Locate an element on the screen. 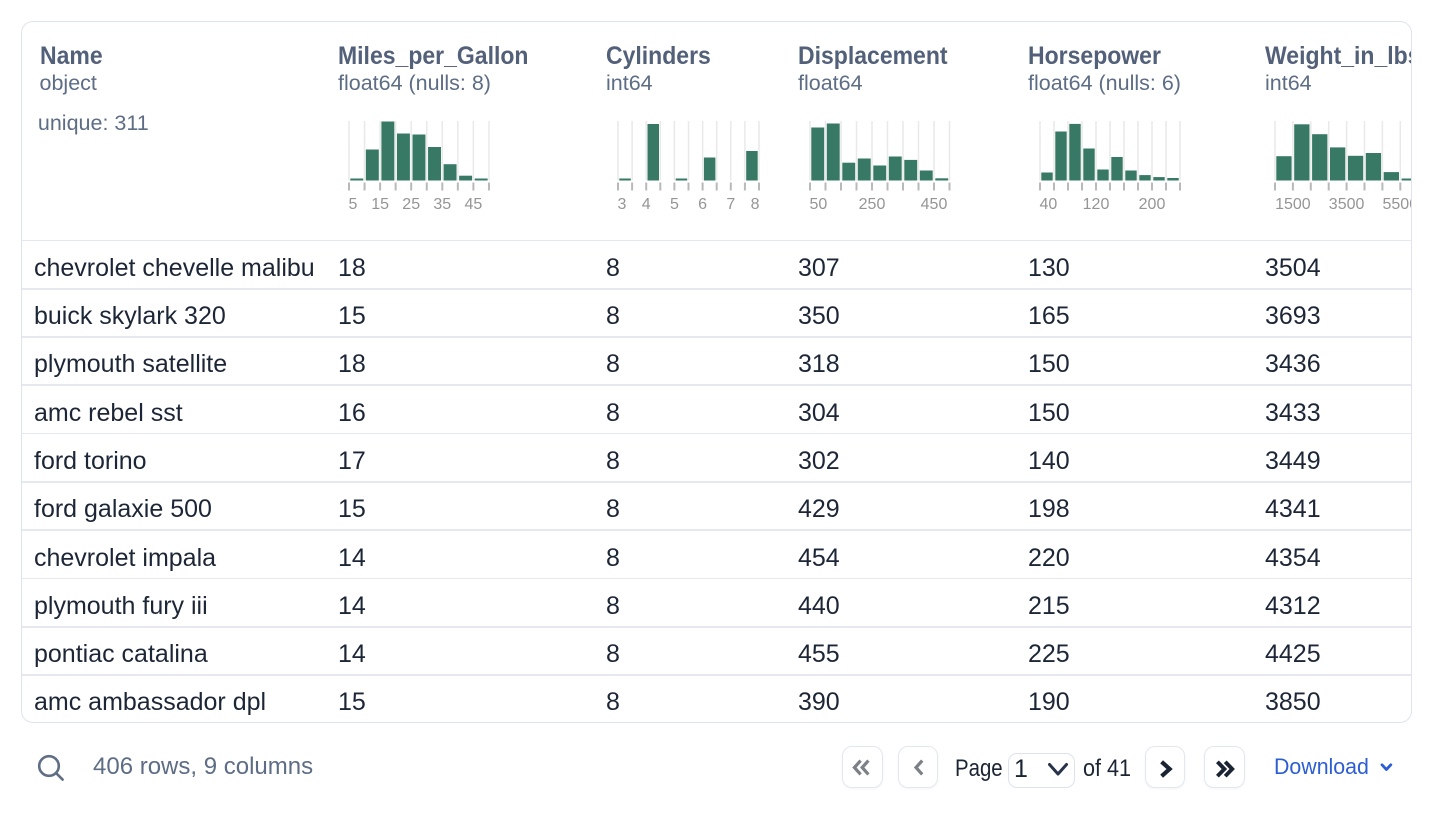  svg-text: 15 is located at coordinates (380, 204).